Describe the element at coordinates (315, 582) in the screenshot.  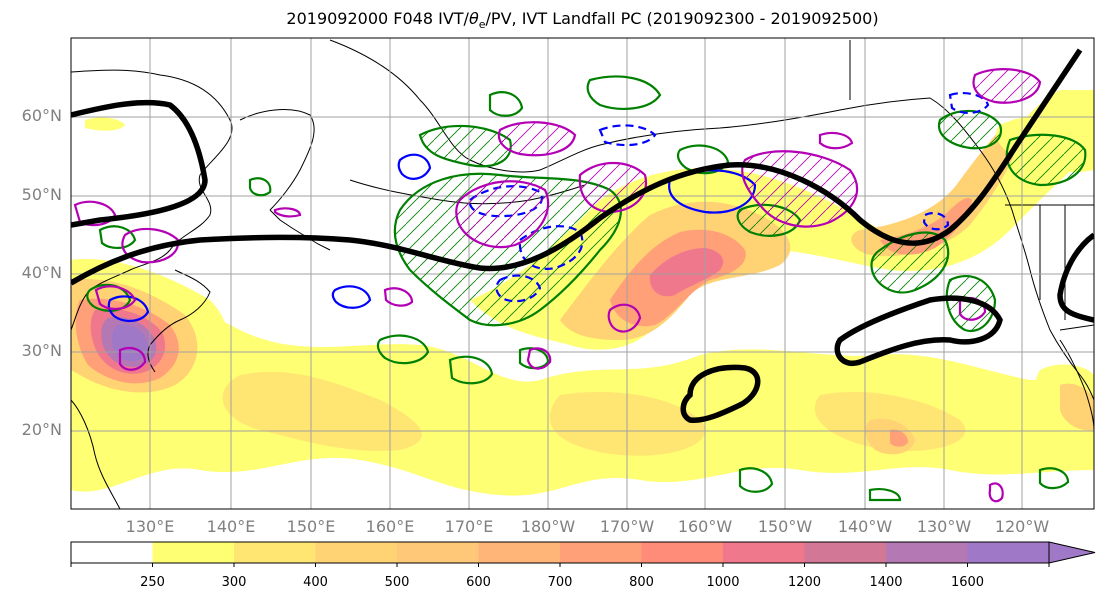
I see `colorbar-label: 400` at that location.